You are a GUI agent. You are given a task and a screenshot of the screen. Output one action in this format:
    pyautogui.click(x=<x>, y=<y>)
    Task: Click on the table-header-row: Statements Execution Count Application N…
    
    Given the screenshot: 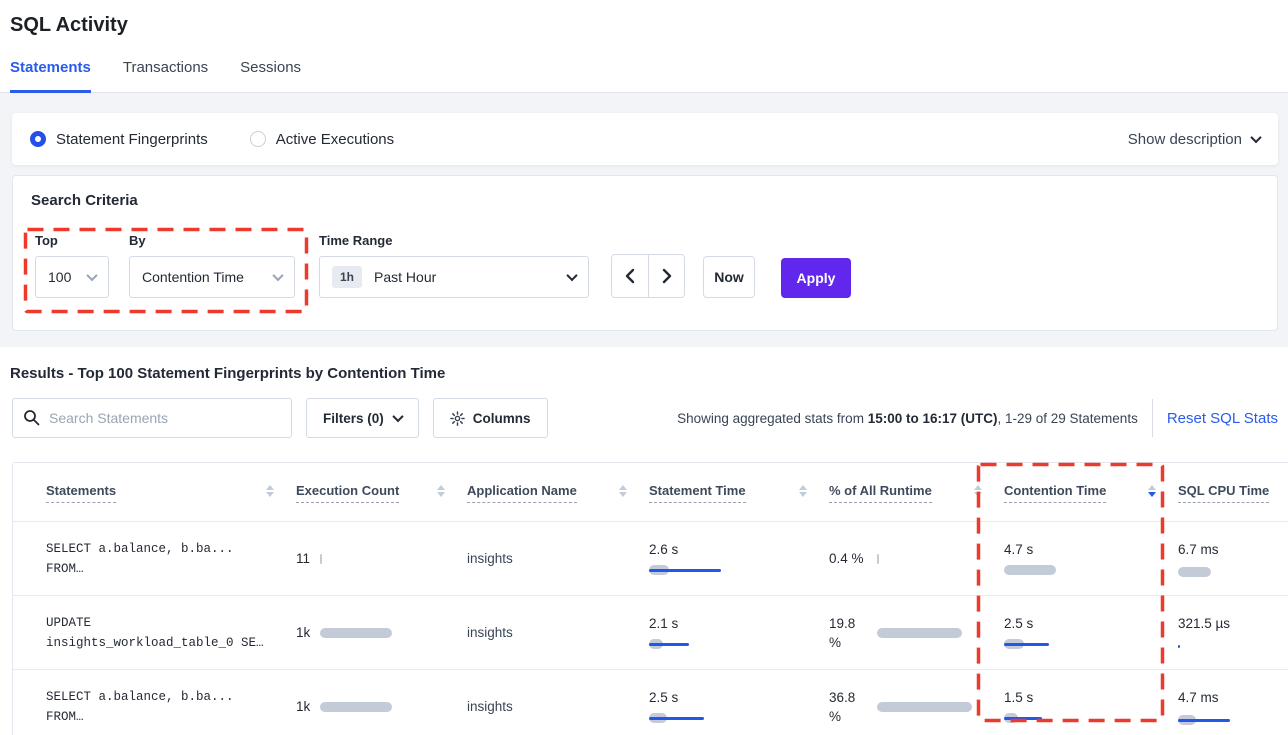 What is the action you would take?
    pyautogui.click(x=650, y=492)
    